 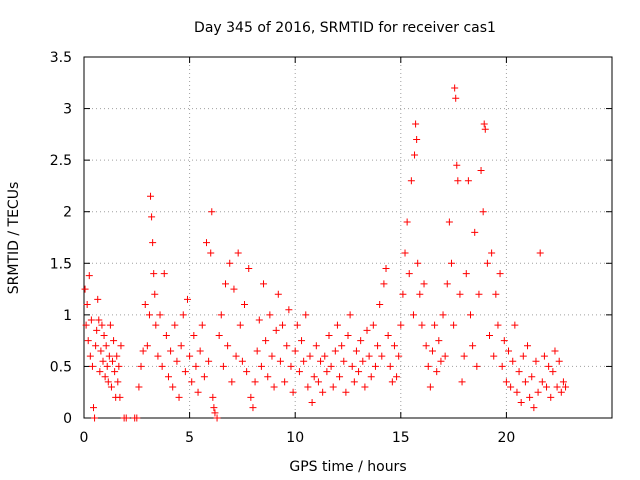 What do you see at coordinates (61, 367) in the screenshot?
I see `y-tick-label: 0.5` at bounding box center [61, 367].